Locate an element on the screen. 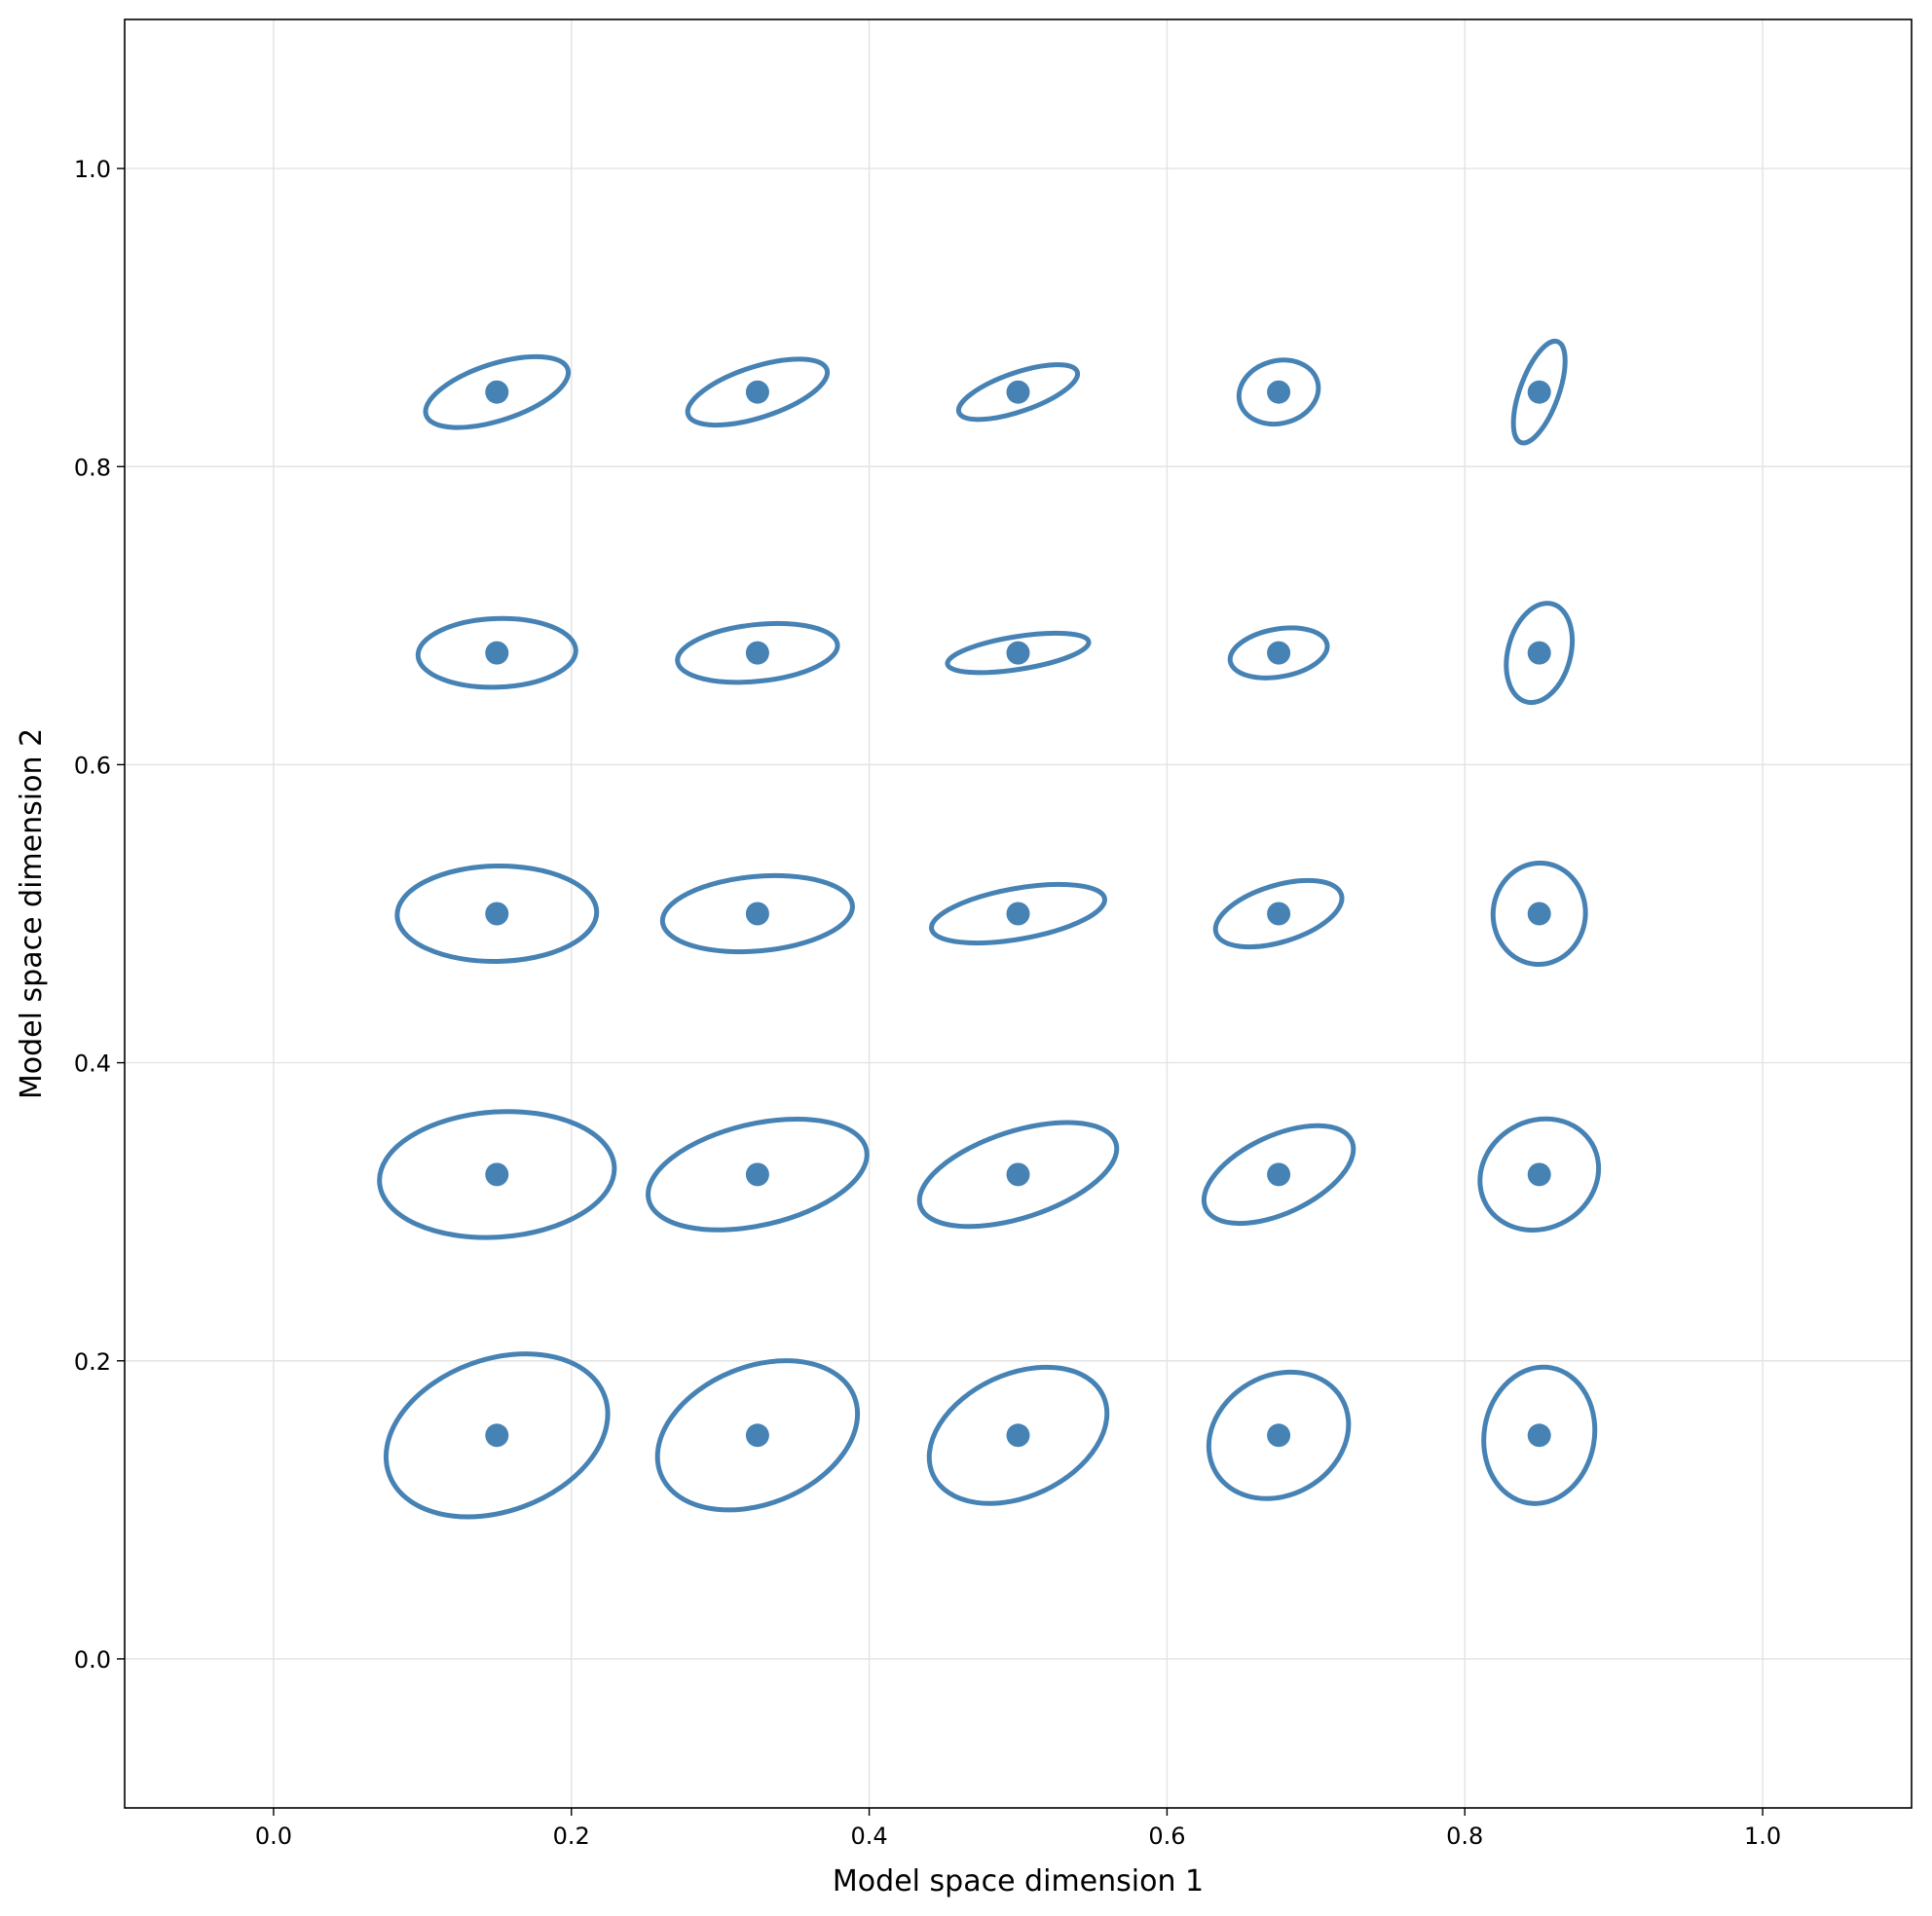  y-axis-ticks: 0.0 0.2 0.4 0.6 0.8 1.0 is located at coordinates (99, 915).